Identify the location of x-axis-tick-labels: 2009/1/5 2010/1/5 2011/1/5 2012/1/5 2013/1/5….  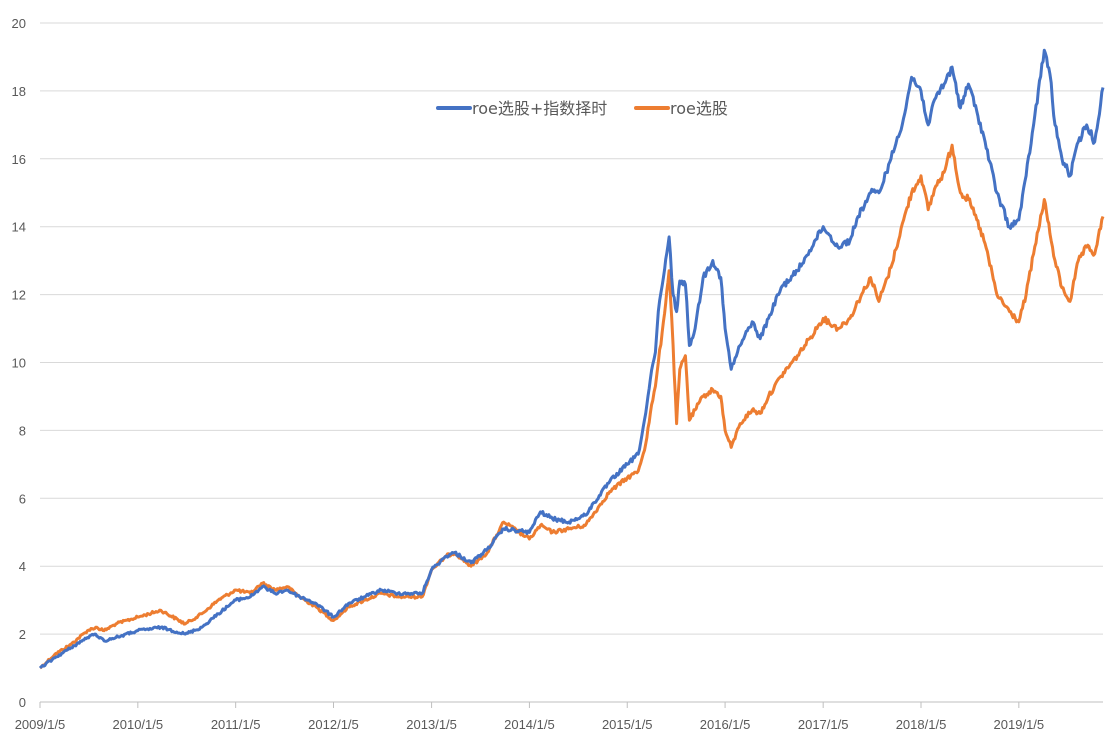
(529, 717).